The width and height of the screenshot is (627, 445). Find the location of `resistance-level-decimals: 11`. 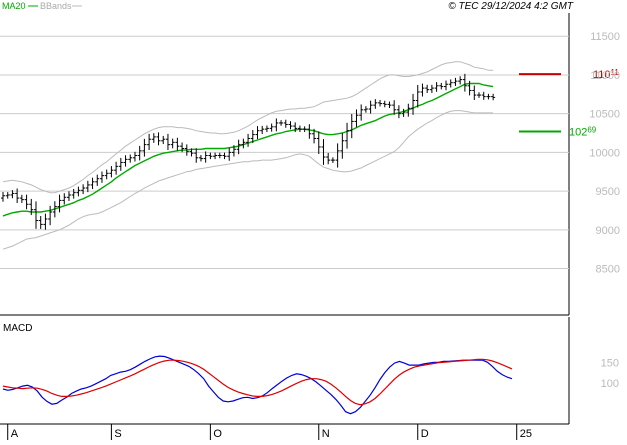

resistance-level-decimals: 11 is located at coordinates (615, 72).